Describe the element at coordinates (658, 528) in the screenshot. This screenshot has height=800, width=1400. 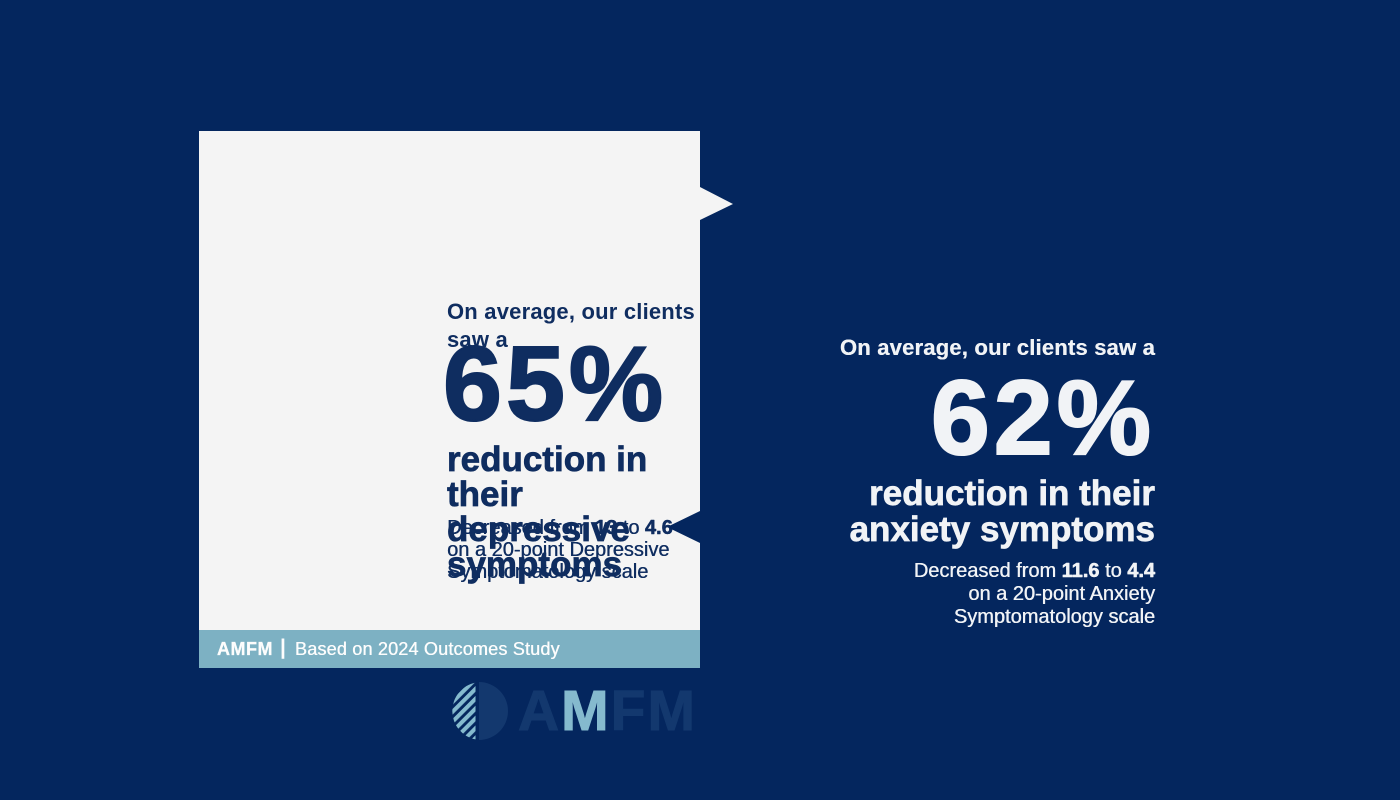
I see `detail-to-value: 4.6` at that location.